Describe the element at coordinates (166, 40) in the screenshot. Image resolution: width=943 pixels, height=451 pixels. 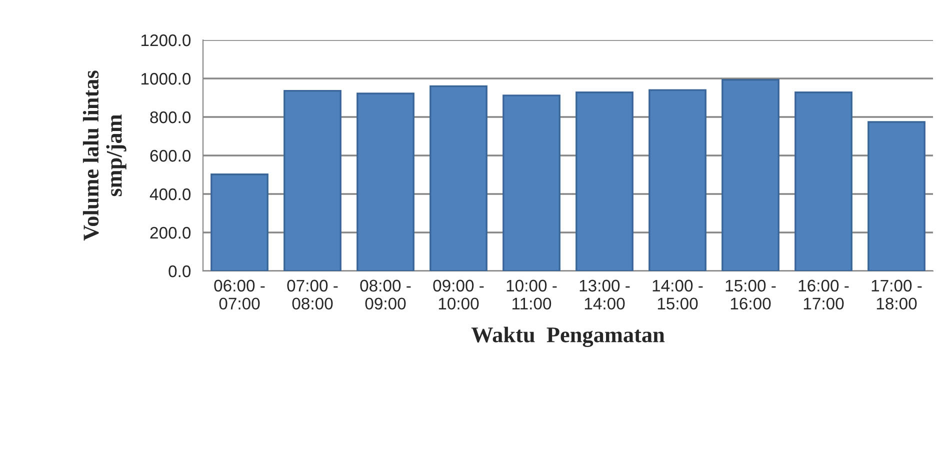
I see `y-tick-label: 1200.0` at that location.